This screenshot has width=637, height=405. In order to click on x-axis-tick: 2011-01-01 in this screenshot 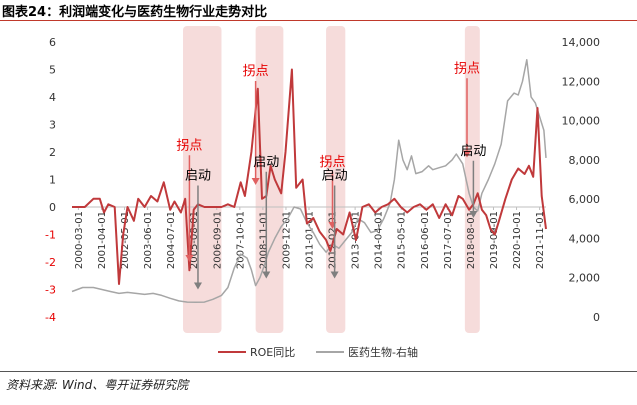, I will do `click(310, 240)`.